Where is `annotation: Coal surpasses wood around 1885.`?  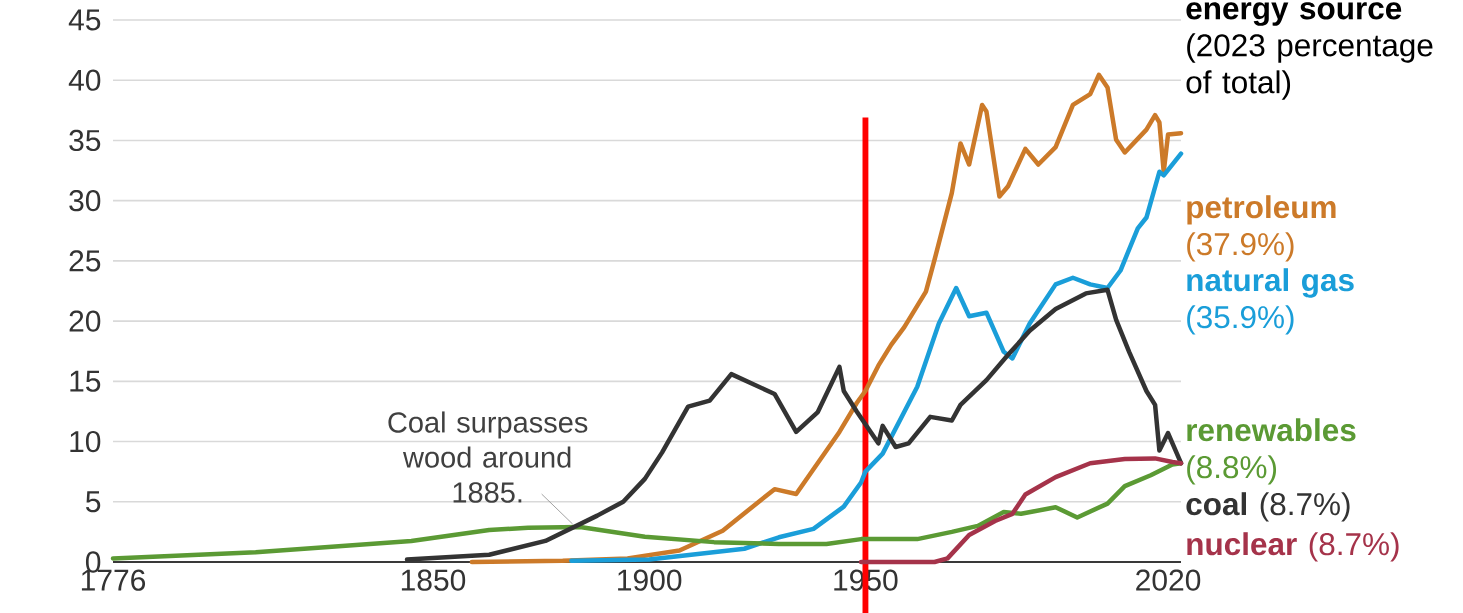 annotation: Coal surpasses wood around 1885. is located at coordinates (488, 457).